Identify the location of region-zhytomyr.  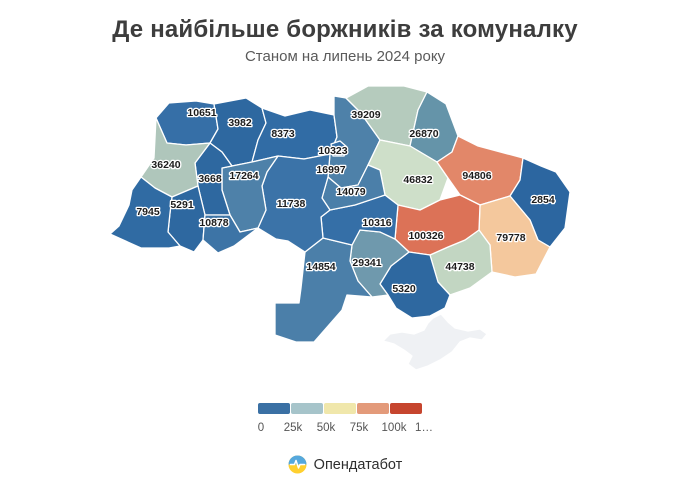
(294, 135).